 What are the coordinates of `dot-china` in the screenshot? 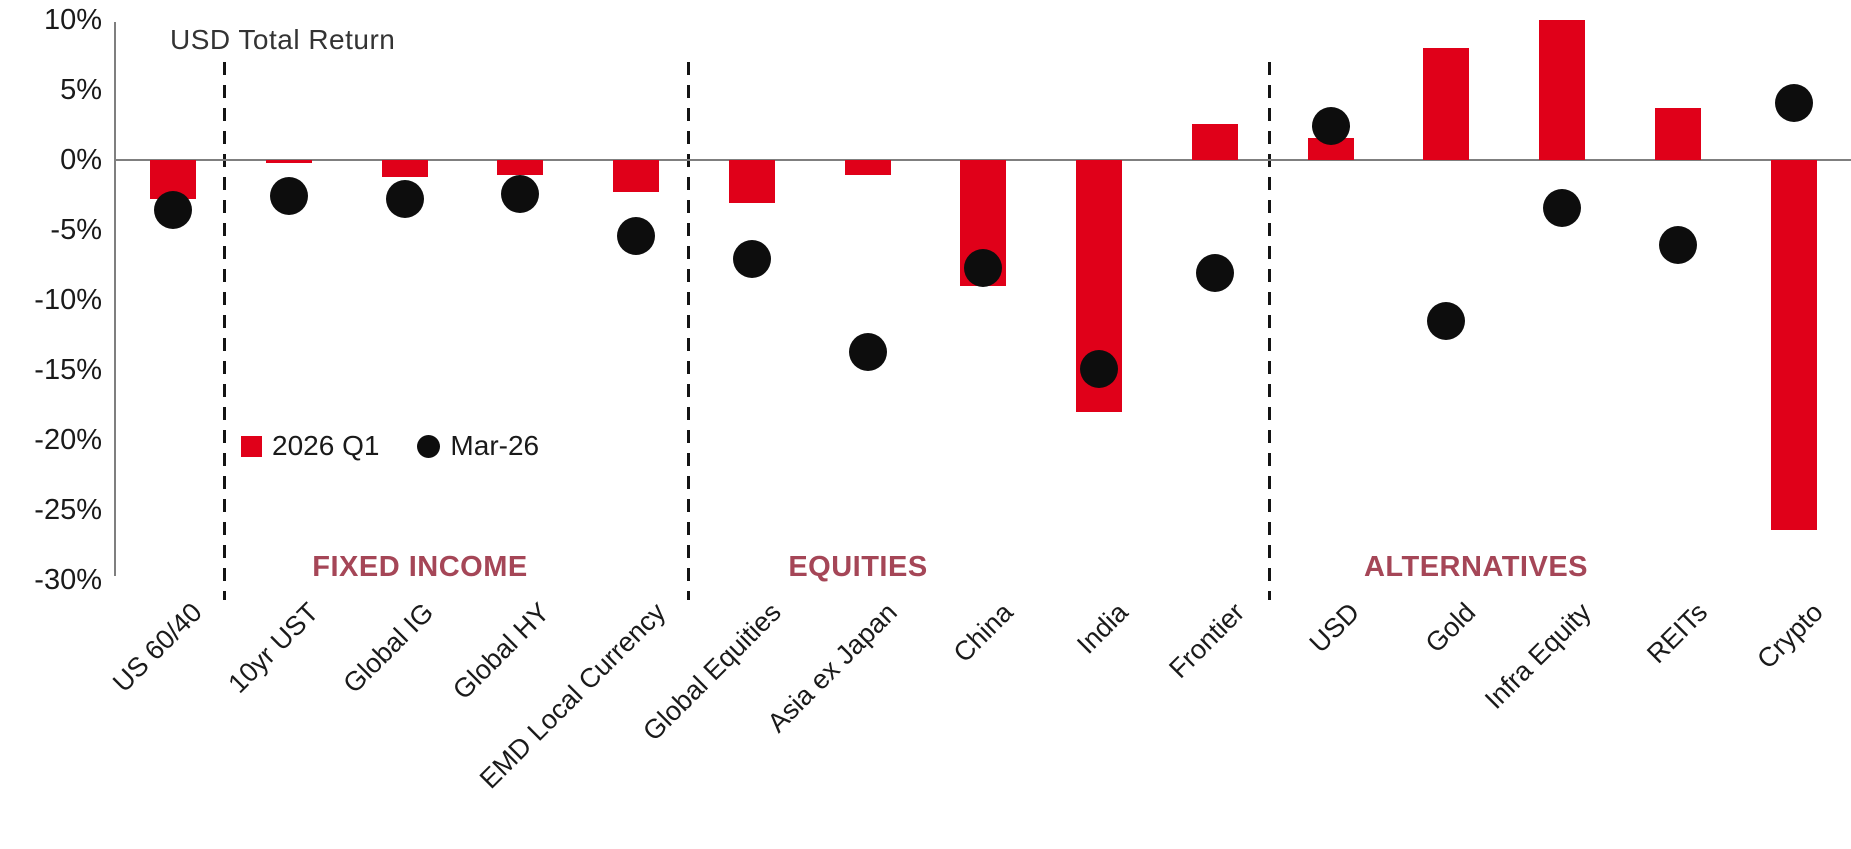 It's located at (983, 267).